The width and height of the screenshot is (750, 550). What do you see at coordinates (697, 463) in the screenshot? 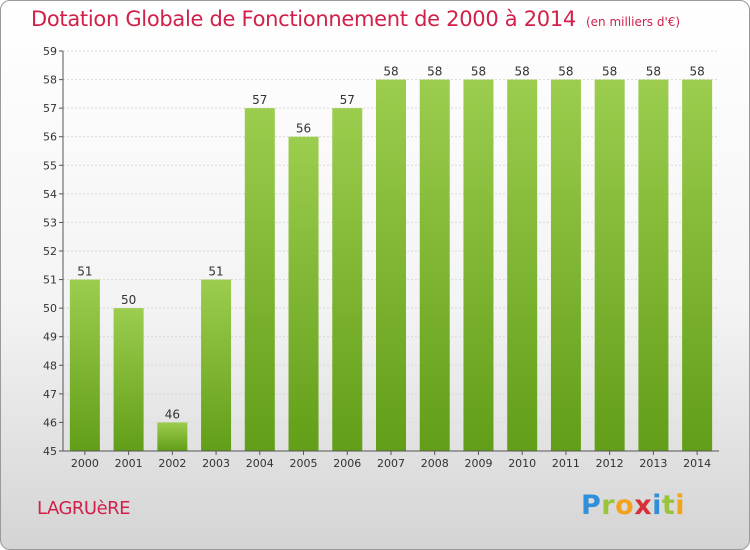
I see `x-tick-label: 2014` at bounding box center [697, 463].